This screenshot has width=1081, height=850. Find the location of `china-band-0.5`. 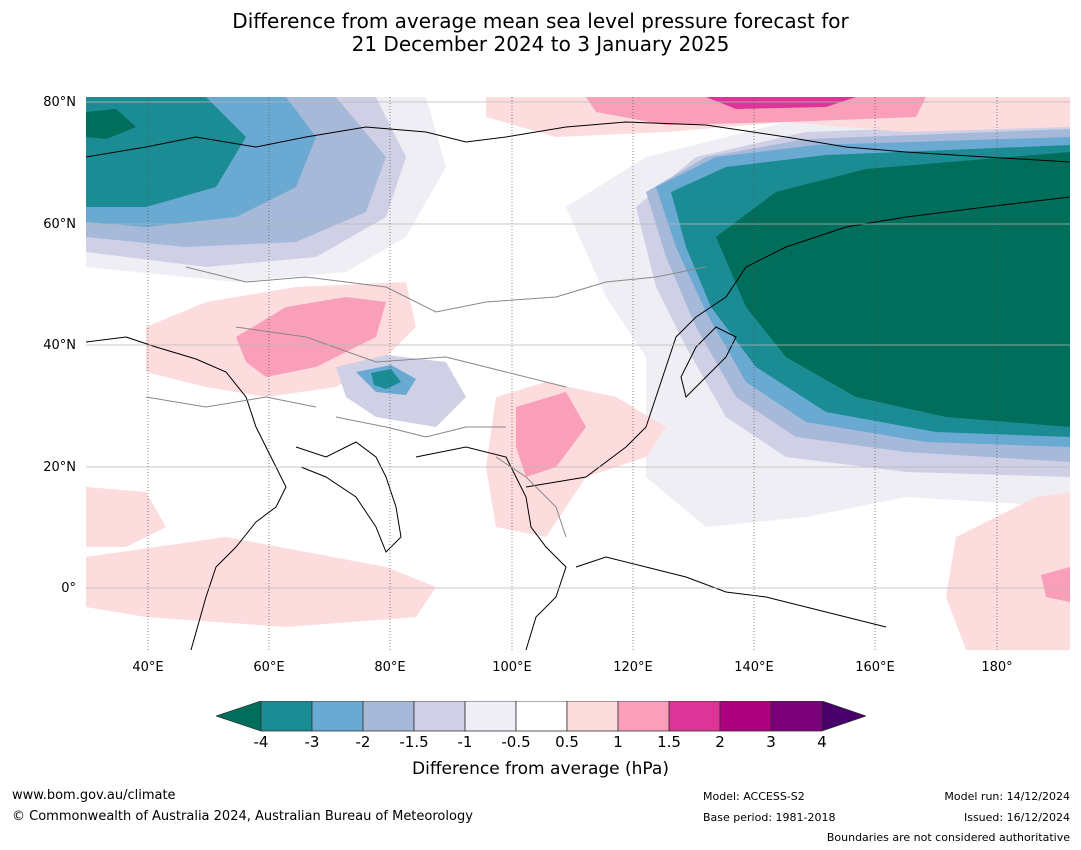

china-band-0.5 is located at coordinates (576, 459).